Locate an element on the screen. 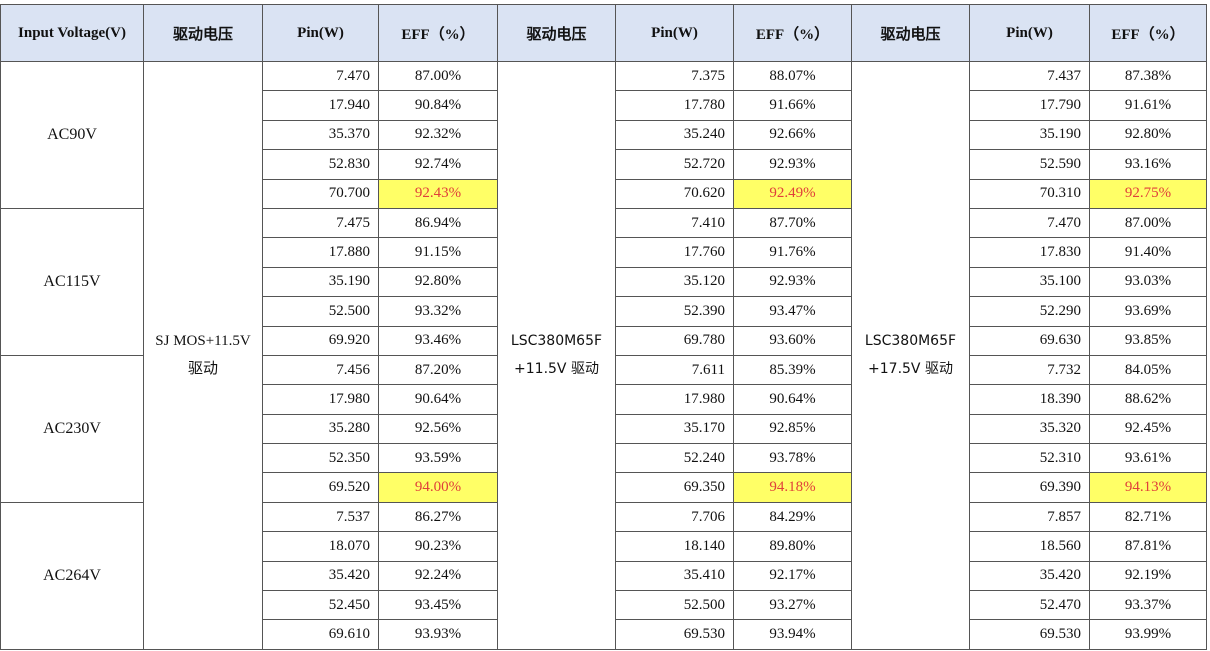 This screenshot has width=1210, height=651. eff-cell: 90.84% is located at coordinates (438, 105).